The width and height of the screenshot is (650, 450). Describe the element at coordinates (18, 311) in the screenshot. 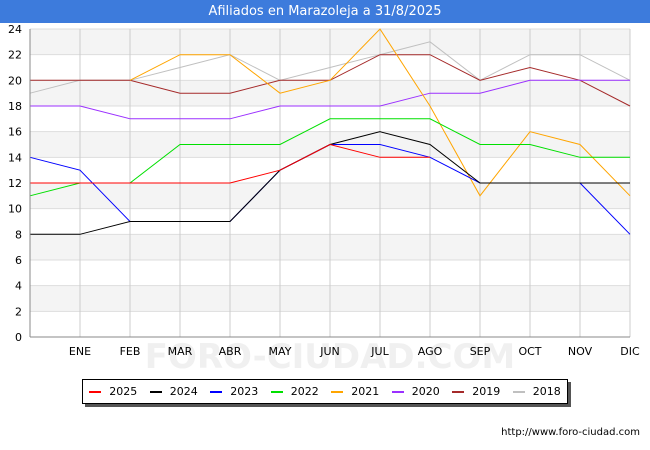

I see `y-tick-label: 2` at that location.